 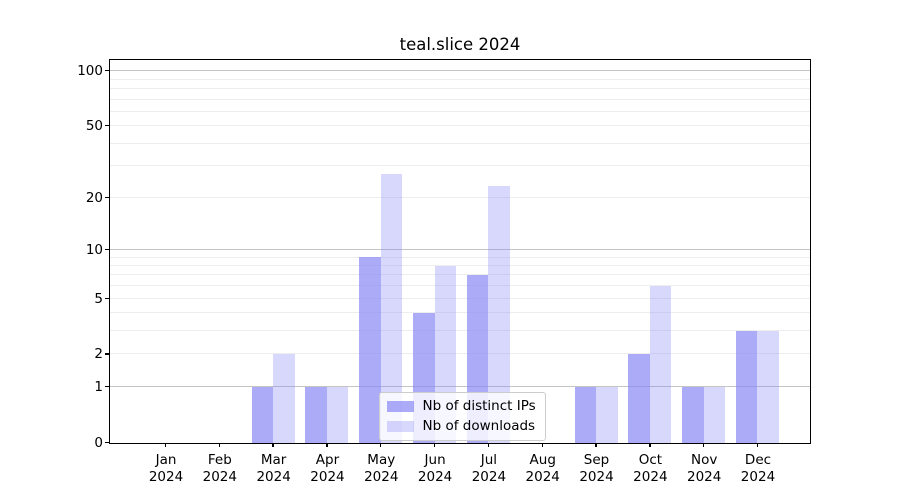 I want to click on bar-downloads-dec, so click(x=768, y=386).